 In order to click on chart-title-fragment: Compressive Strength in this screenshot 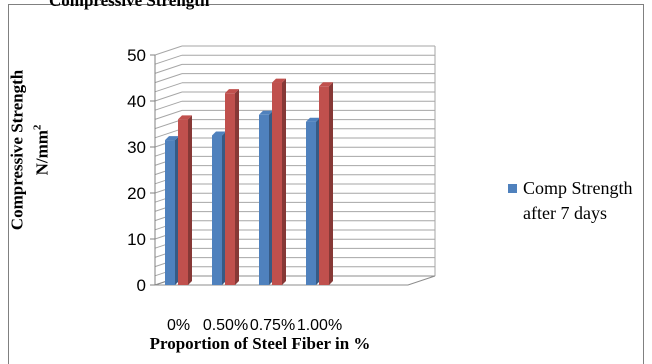, I will do `click(129, 5)`.